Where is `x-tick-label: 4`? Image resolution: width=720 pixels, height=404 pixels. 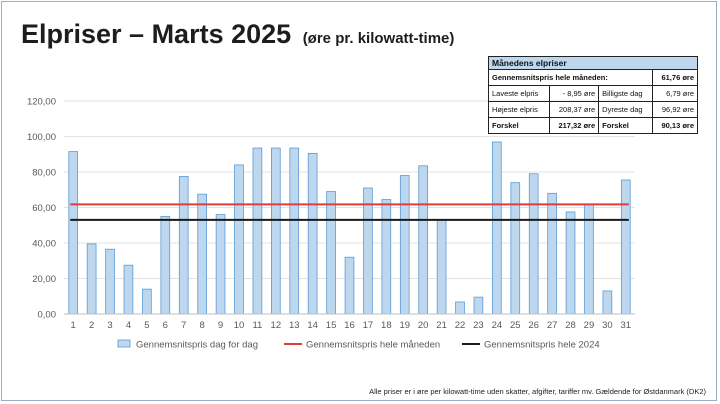
x-tick-label: 4 is located at coordinates (128, 325).